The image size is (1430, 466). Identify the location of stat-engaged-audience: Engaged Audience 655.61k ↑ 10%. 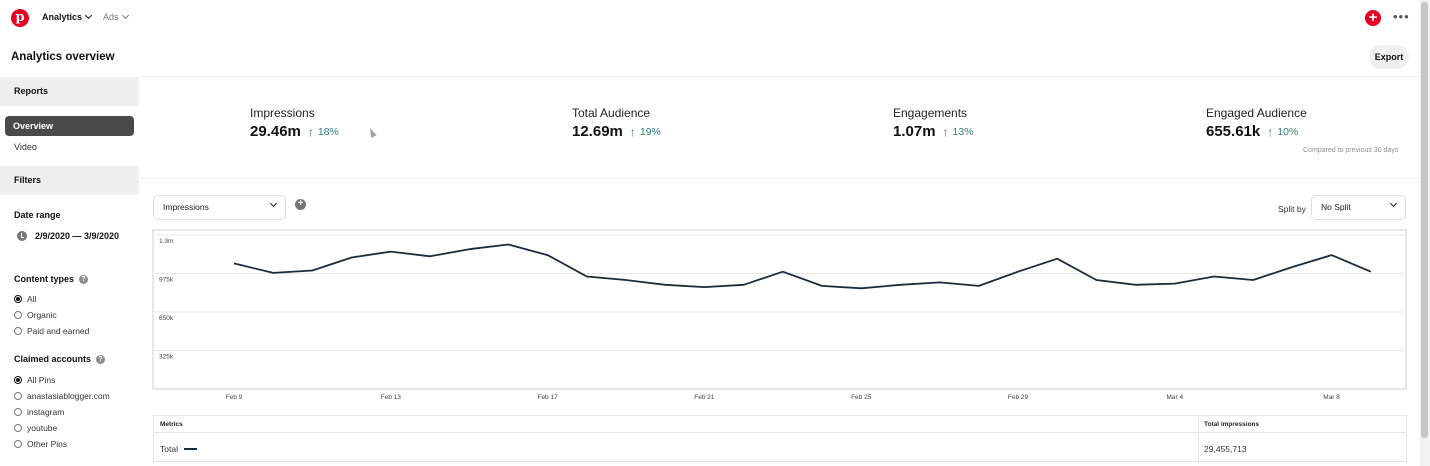
(1256, 123).